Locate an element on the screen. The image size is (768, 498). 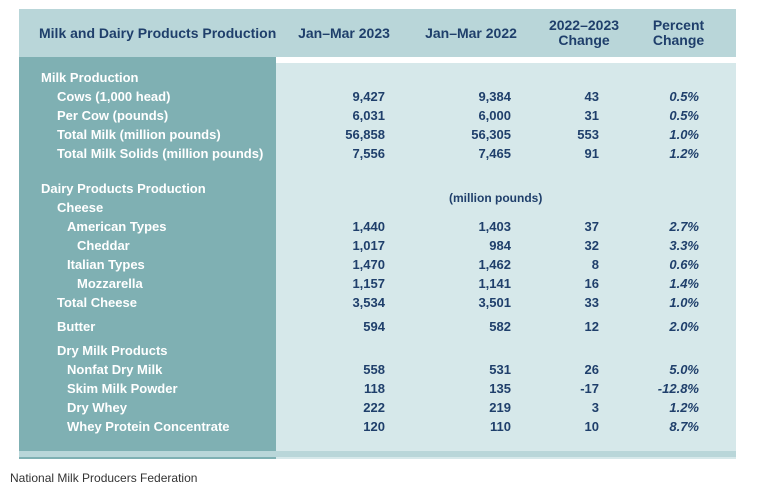
value-percent: 8.7% is located at coordinates (684, 426).